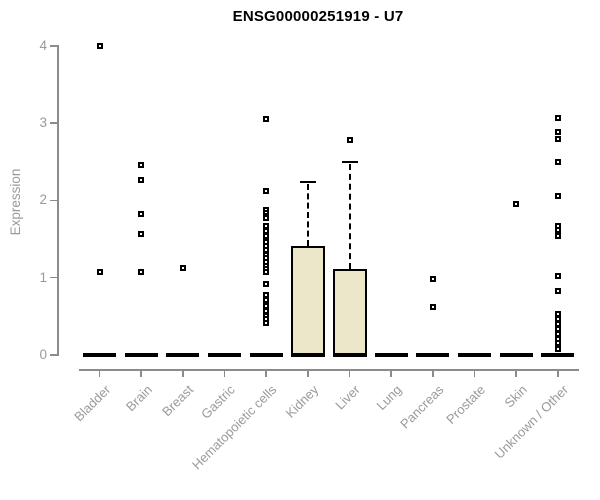 Image resolution: width=600 pixels, height=500 pixels. What do you see at coordinates (302, 401) in the screenshot?
I see `x-axis-label: Kidney` at bounding box center [302, 401].